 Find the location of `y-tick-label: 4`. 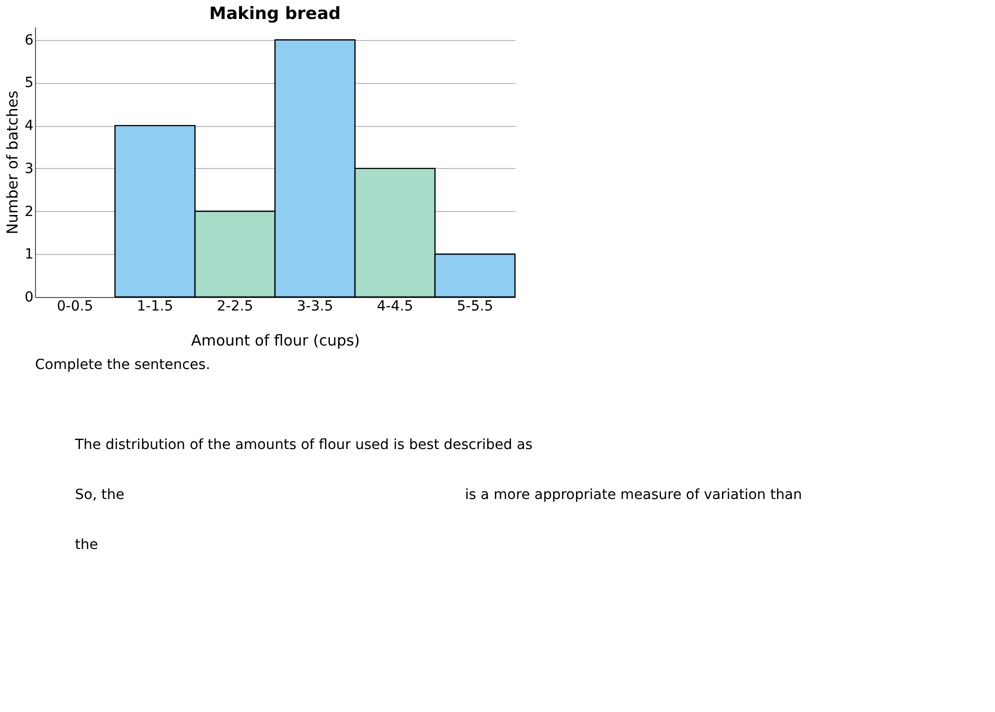

y-tick-label: 4 is located at coordinates (29, 126).